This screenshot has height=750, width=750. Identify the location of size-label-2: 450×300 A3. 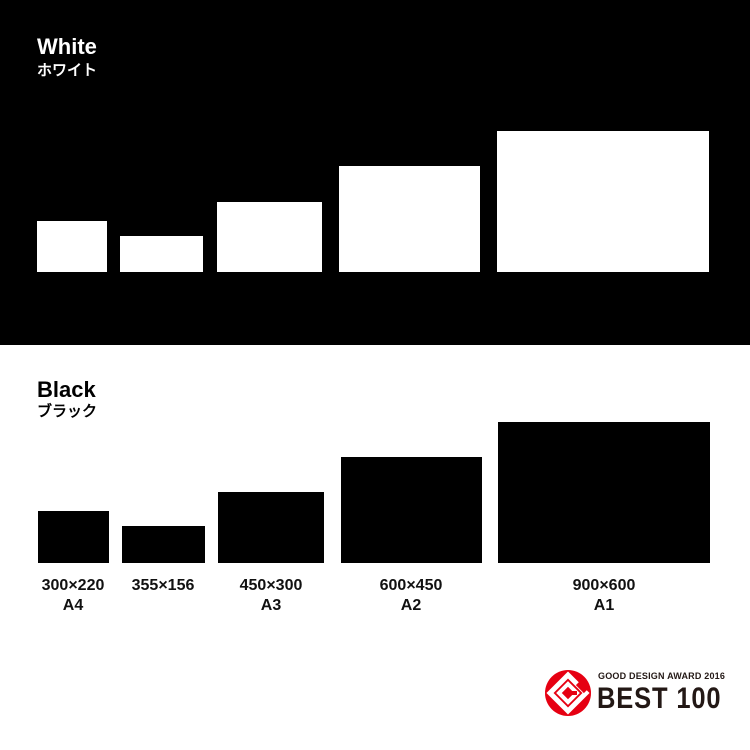
(271, 595).